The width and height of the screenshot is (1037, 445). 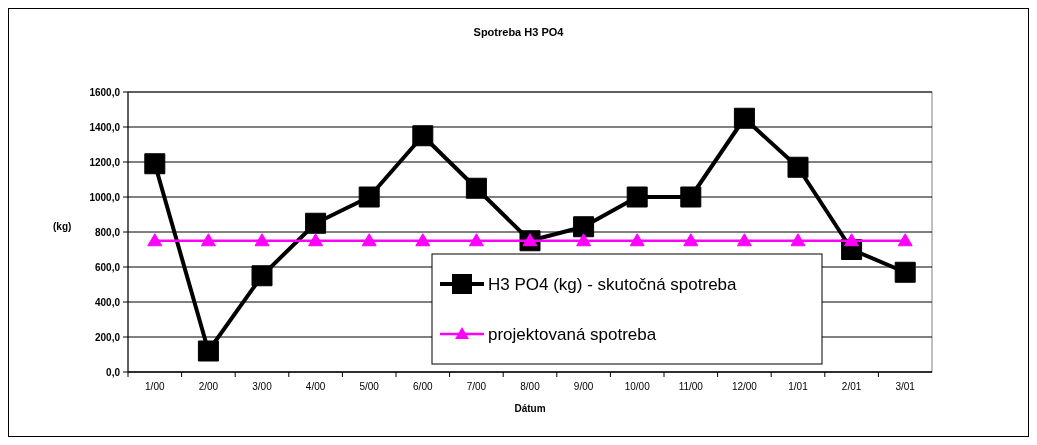 I want to click on y-tick-label: 0,0, so click(x=113, y=372).